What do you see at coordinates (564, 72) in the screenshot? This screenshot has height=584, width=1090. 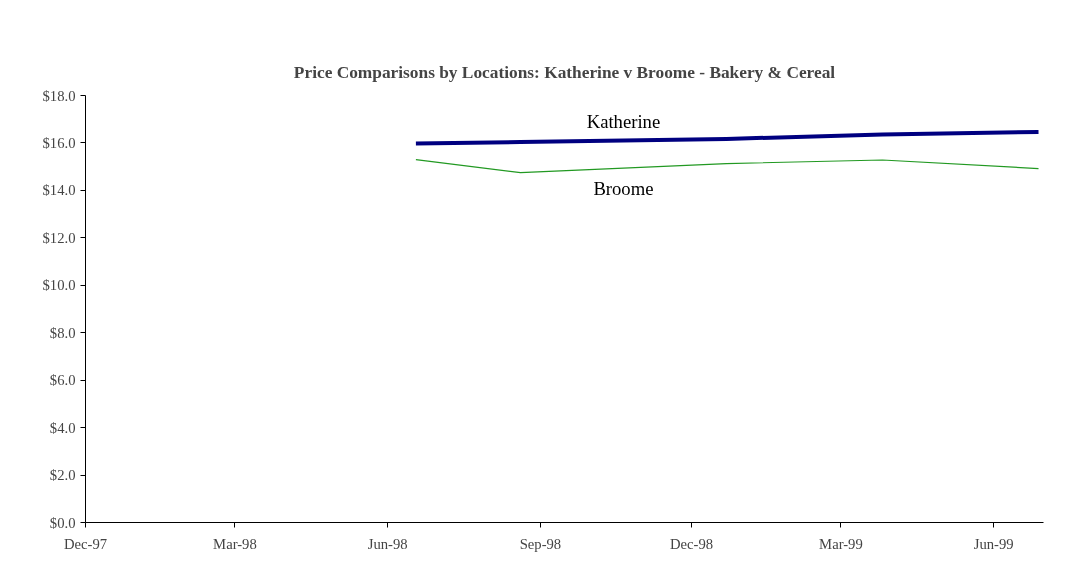 I see `chart-title: Price Comparisons by Locations: Katherine v Broome - Bakery & Cereal` at bounding box center [564, 72].